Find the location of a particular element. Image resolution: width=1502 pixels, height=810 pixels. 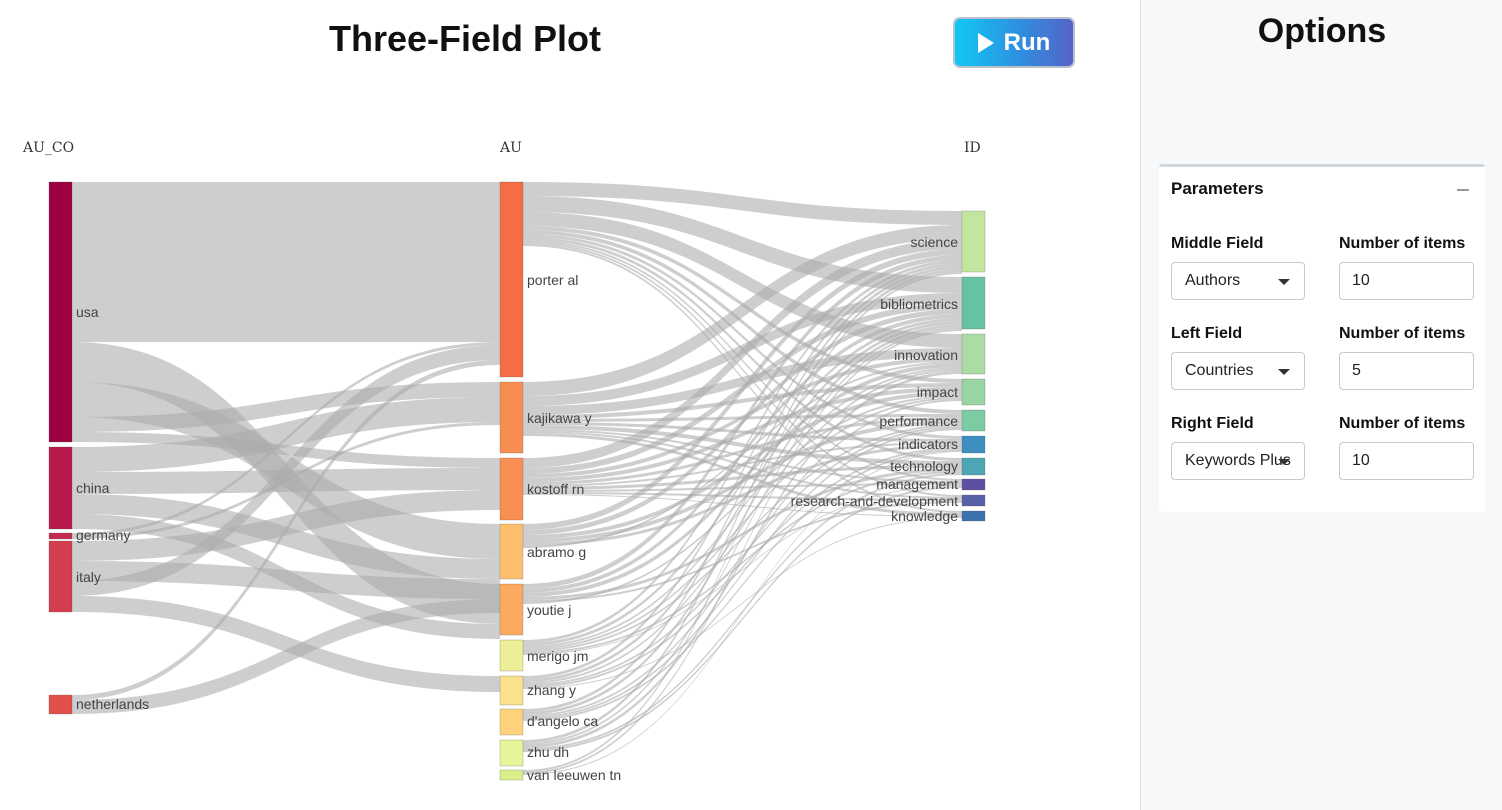

right-field-value: Keywords Plus is located at coordinates (1238, 460).